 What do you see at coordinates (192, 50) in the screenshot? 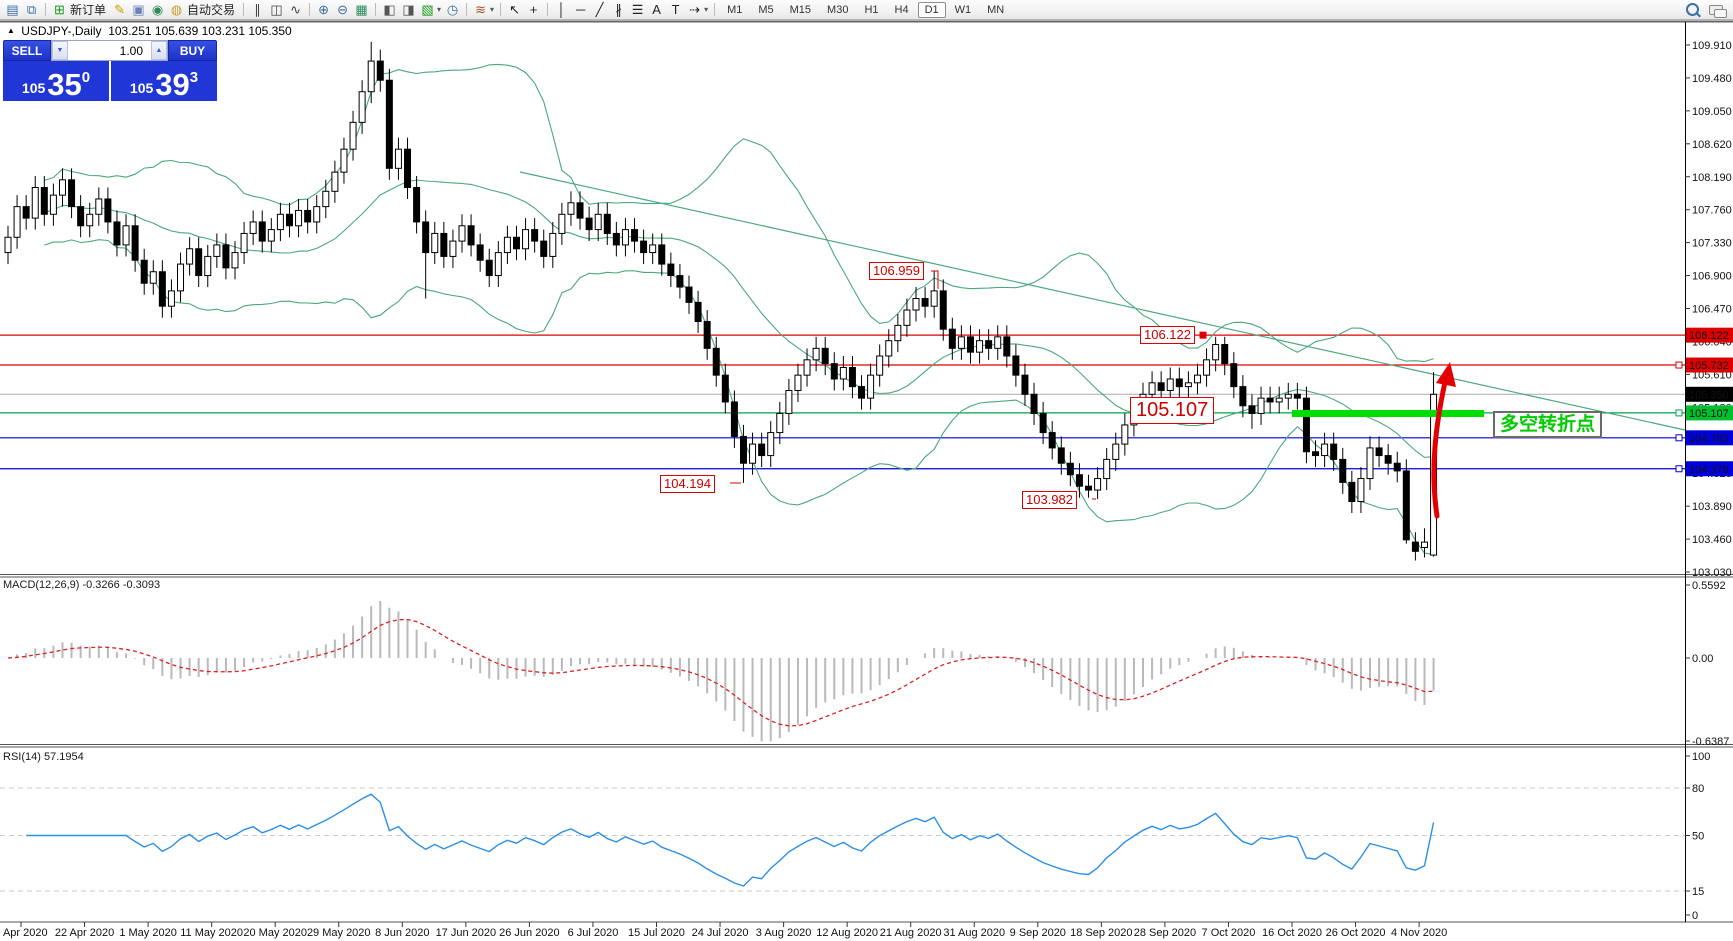
I see `buy-button: BUY` at bounding box center [192, 50].